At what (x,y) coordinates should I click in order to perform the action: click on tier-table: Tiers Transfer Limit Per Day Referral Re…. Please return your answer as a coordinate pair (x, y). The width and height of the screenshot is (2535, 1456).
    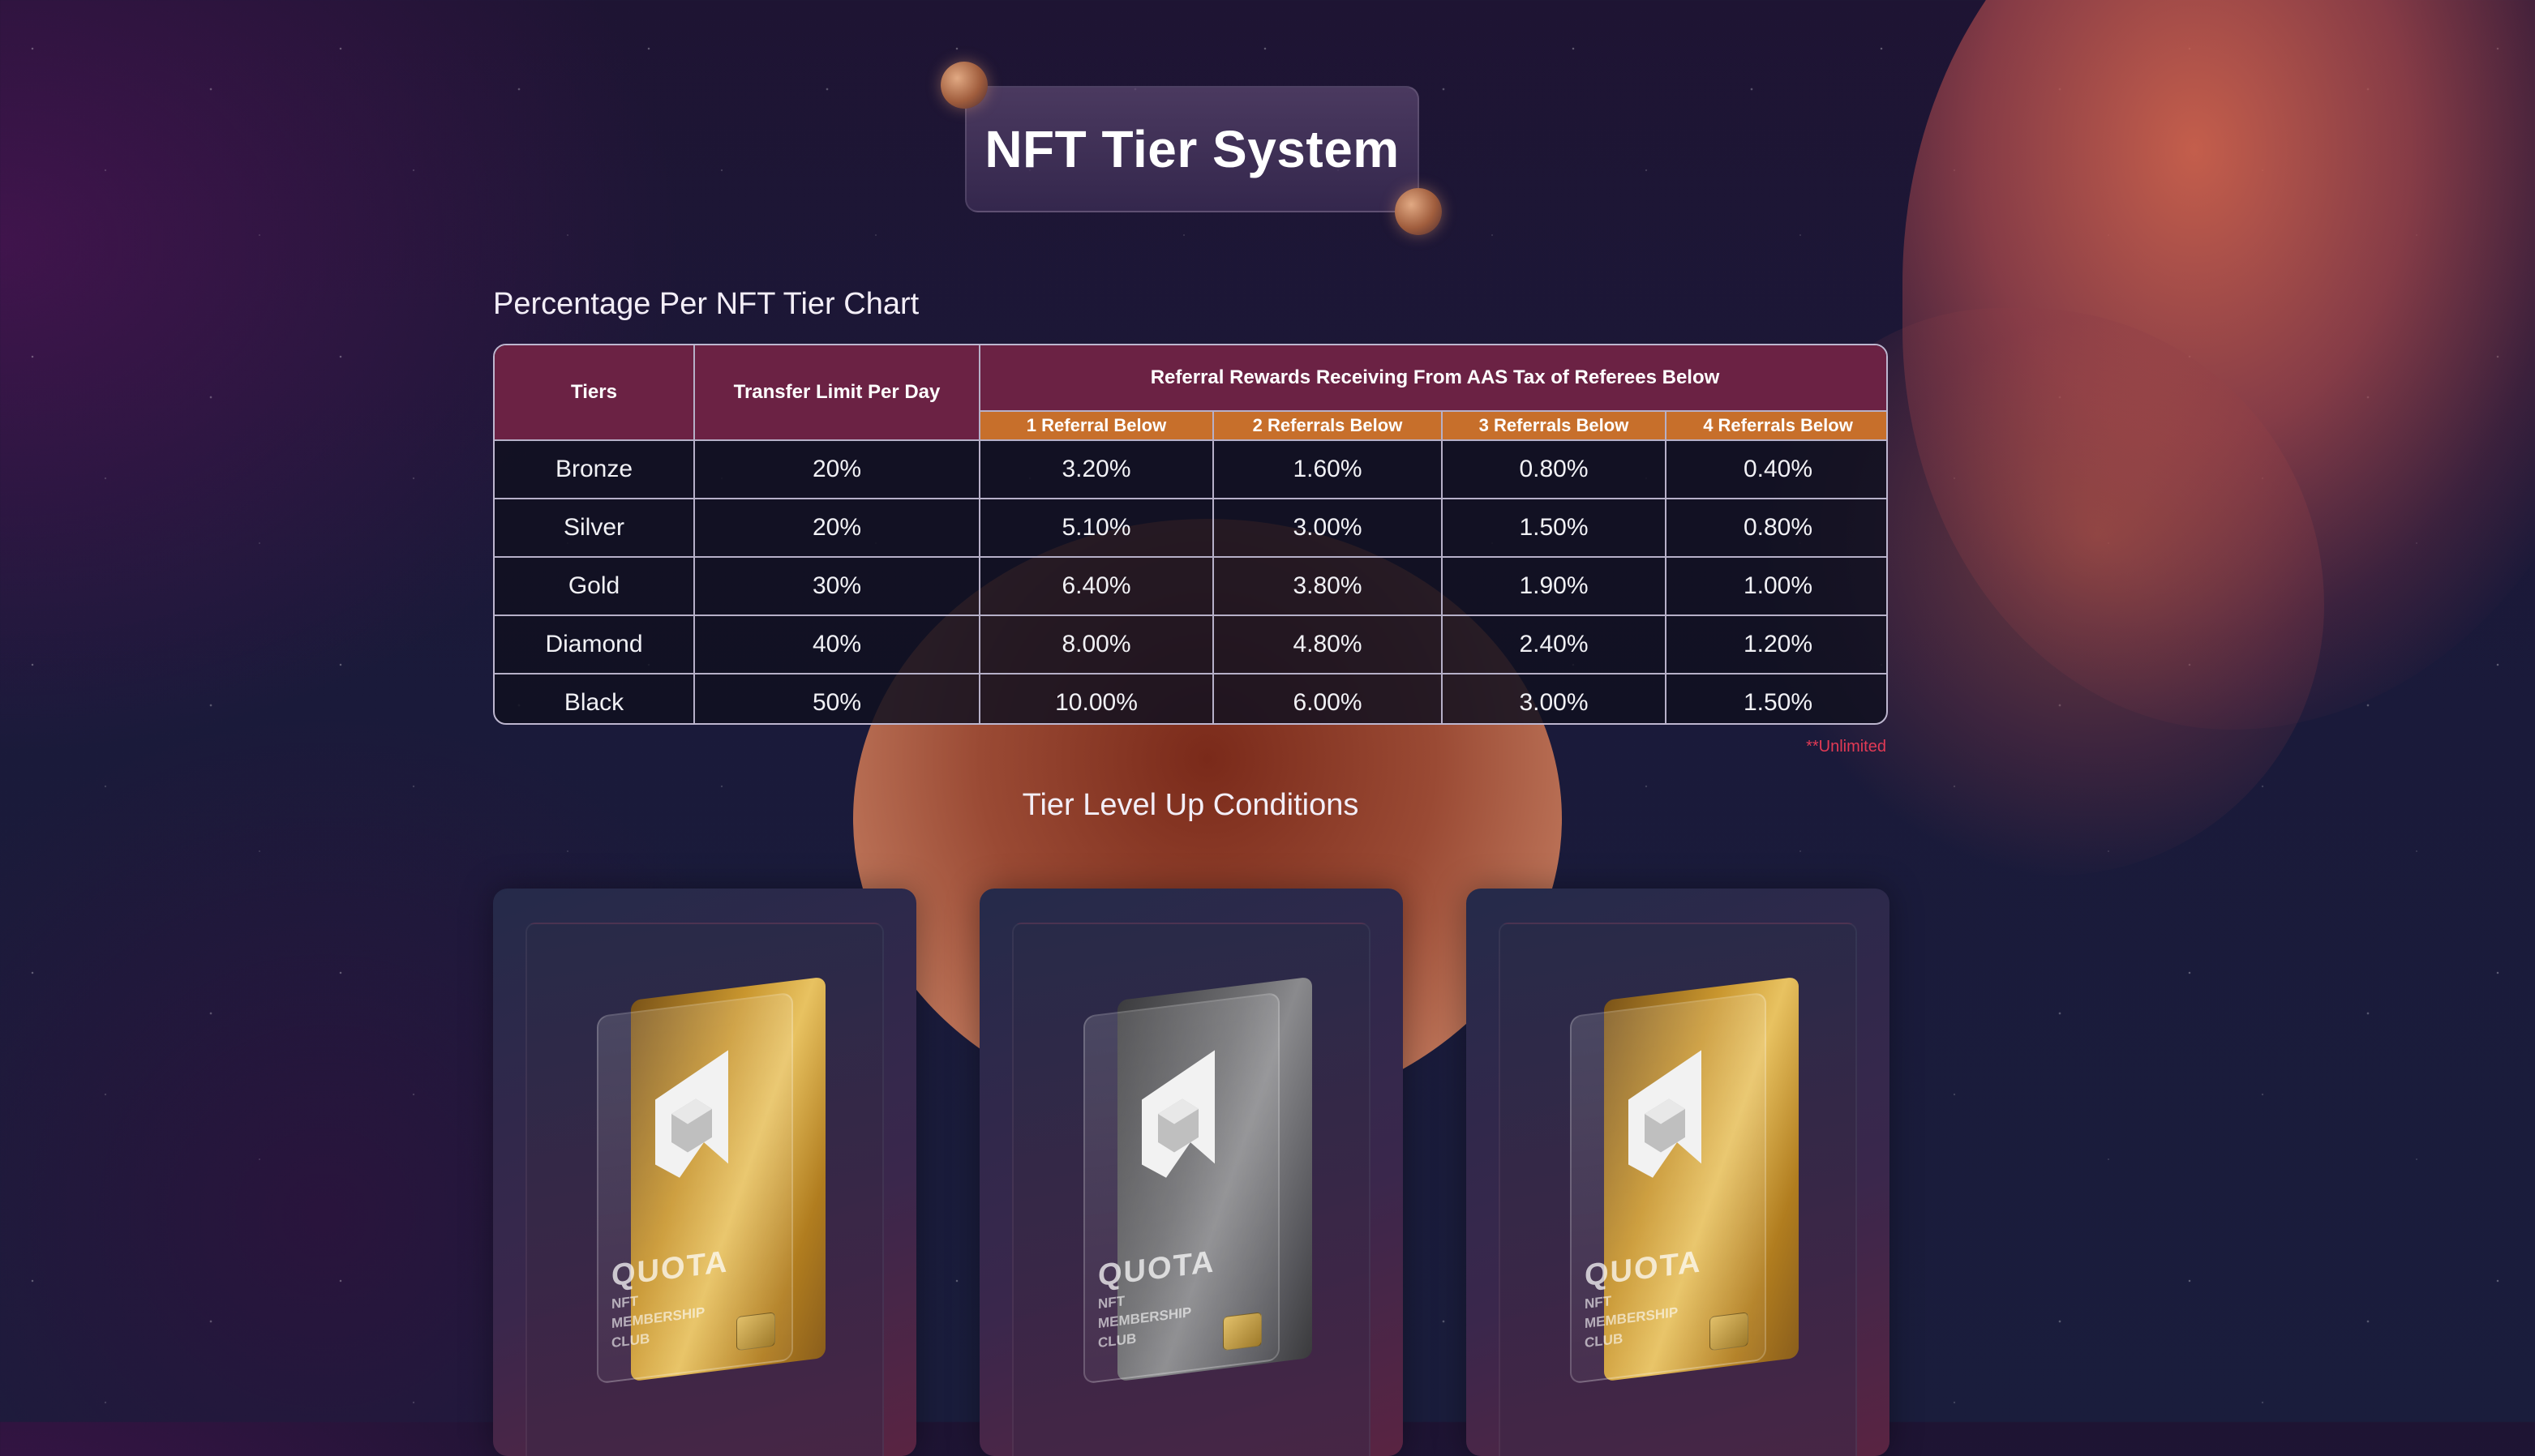
    Looking at the image, I should click on (1190, 535).